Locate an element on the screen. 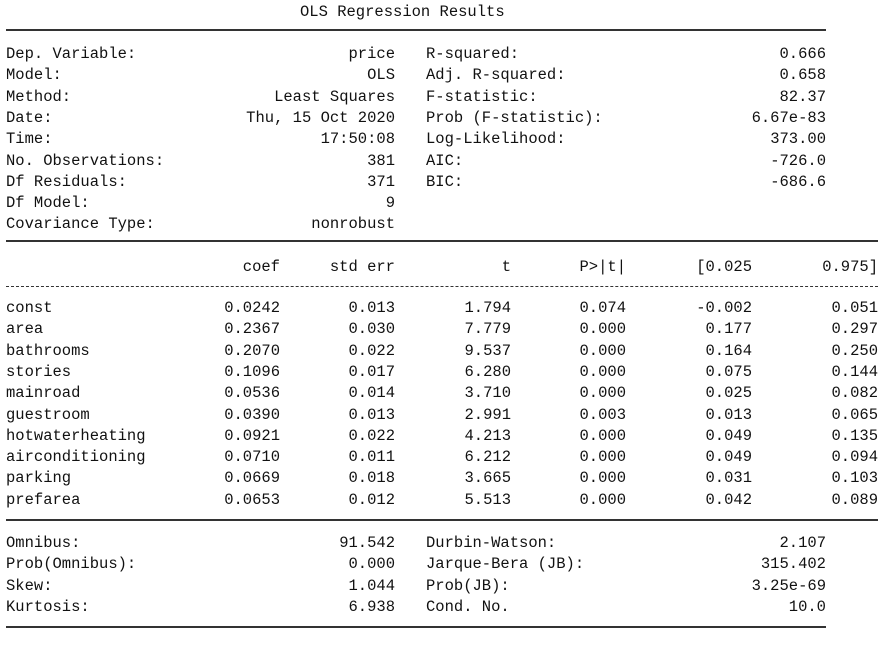 The image size is (892, 645). coef-cell-t: 2.991 is located at coordinates (487, 414).